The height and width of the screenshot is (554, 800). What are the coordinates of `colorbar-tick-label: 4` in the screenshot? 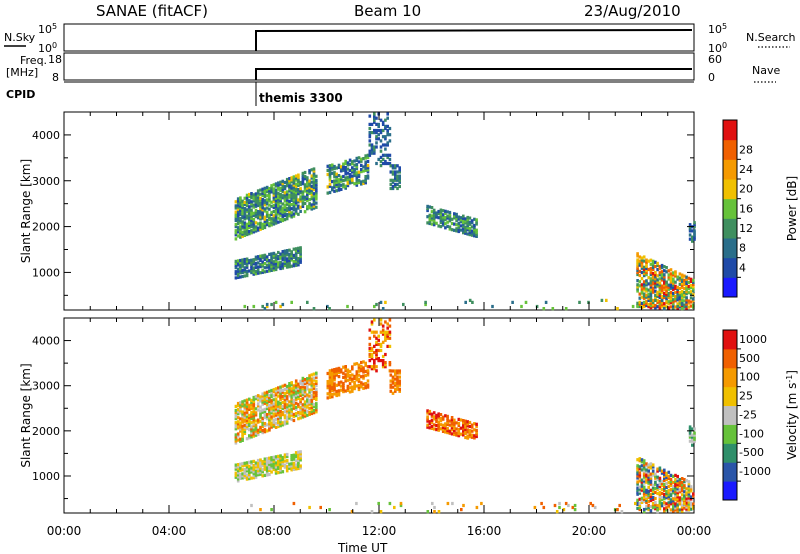 It's located at (742, 267).